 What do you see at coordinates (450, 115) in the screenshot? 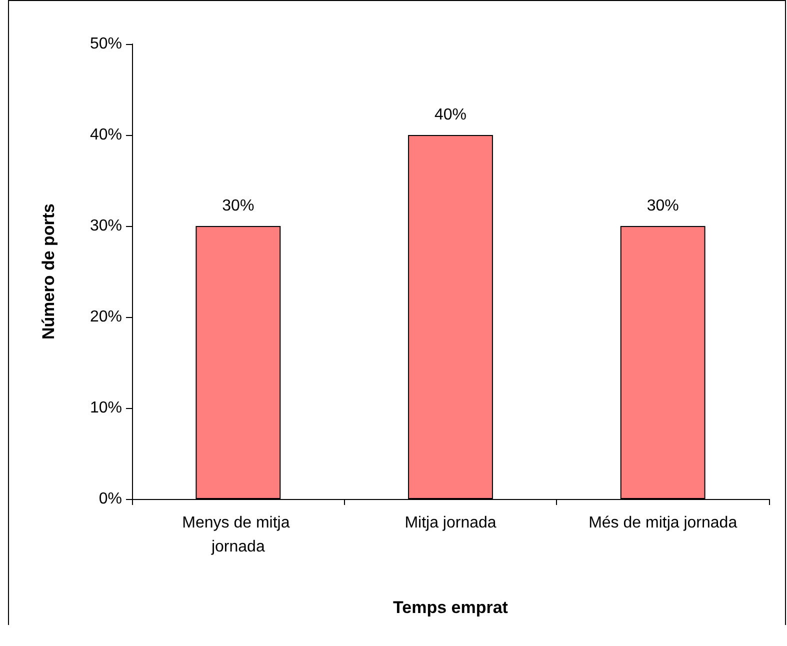
I see `data-label: 40%` at bounding box center [450, 115].